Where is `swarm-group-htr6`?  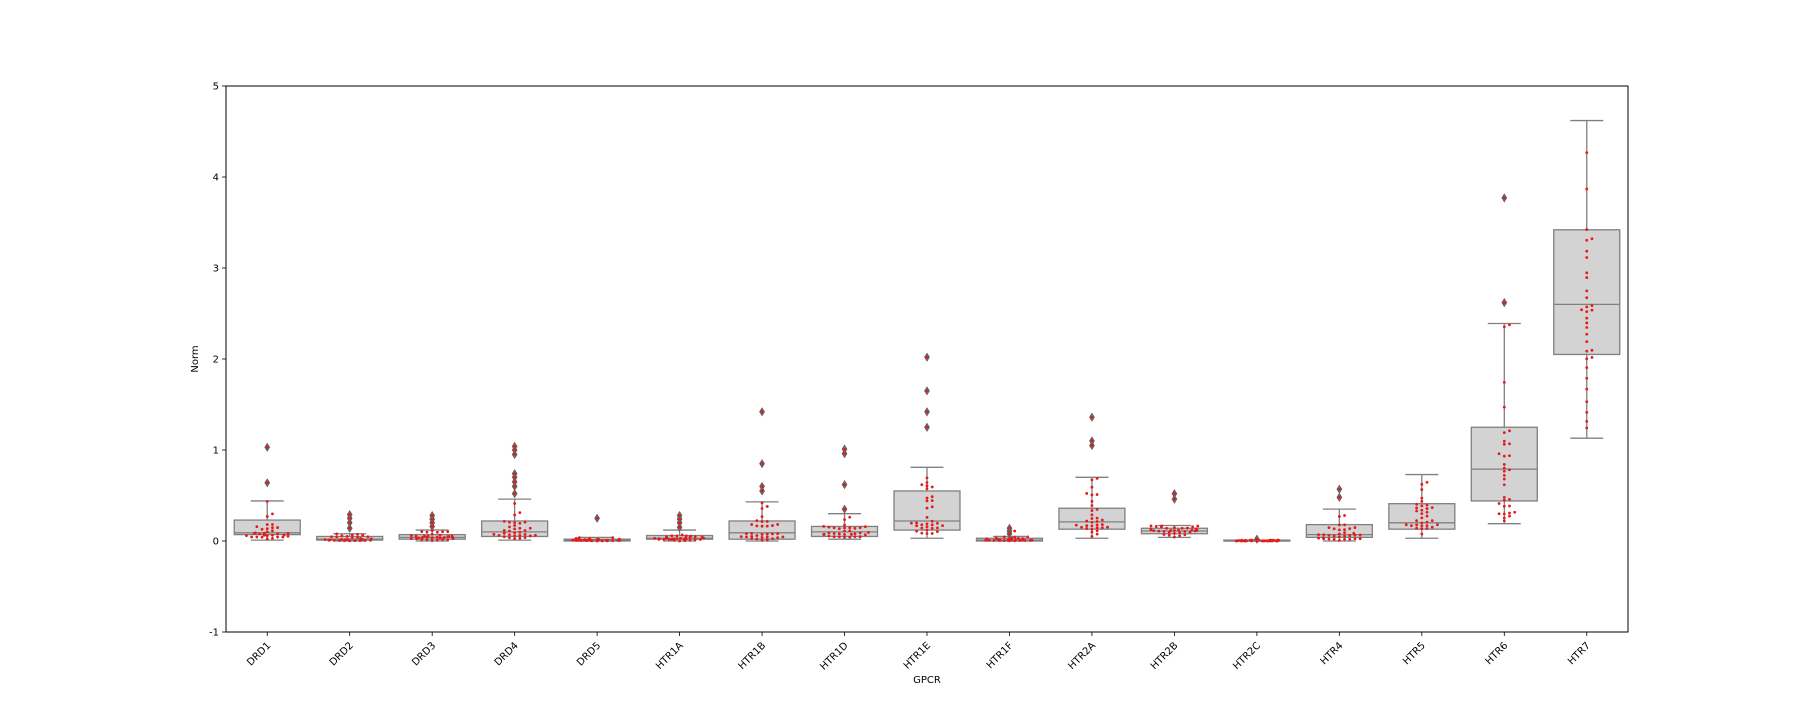 swarm-group-htr6 is located at coordinates (1507, 359).